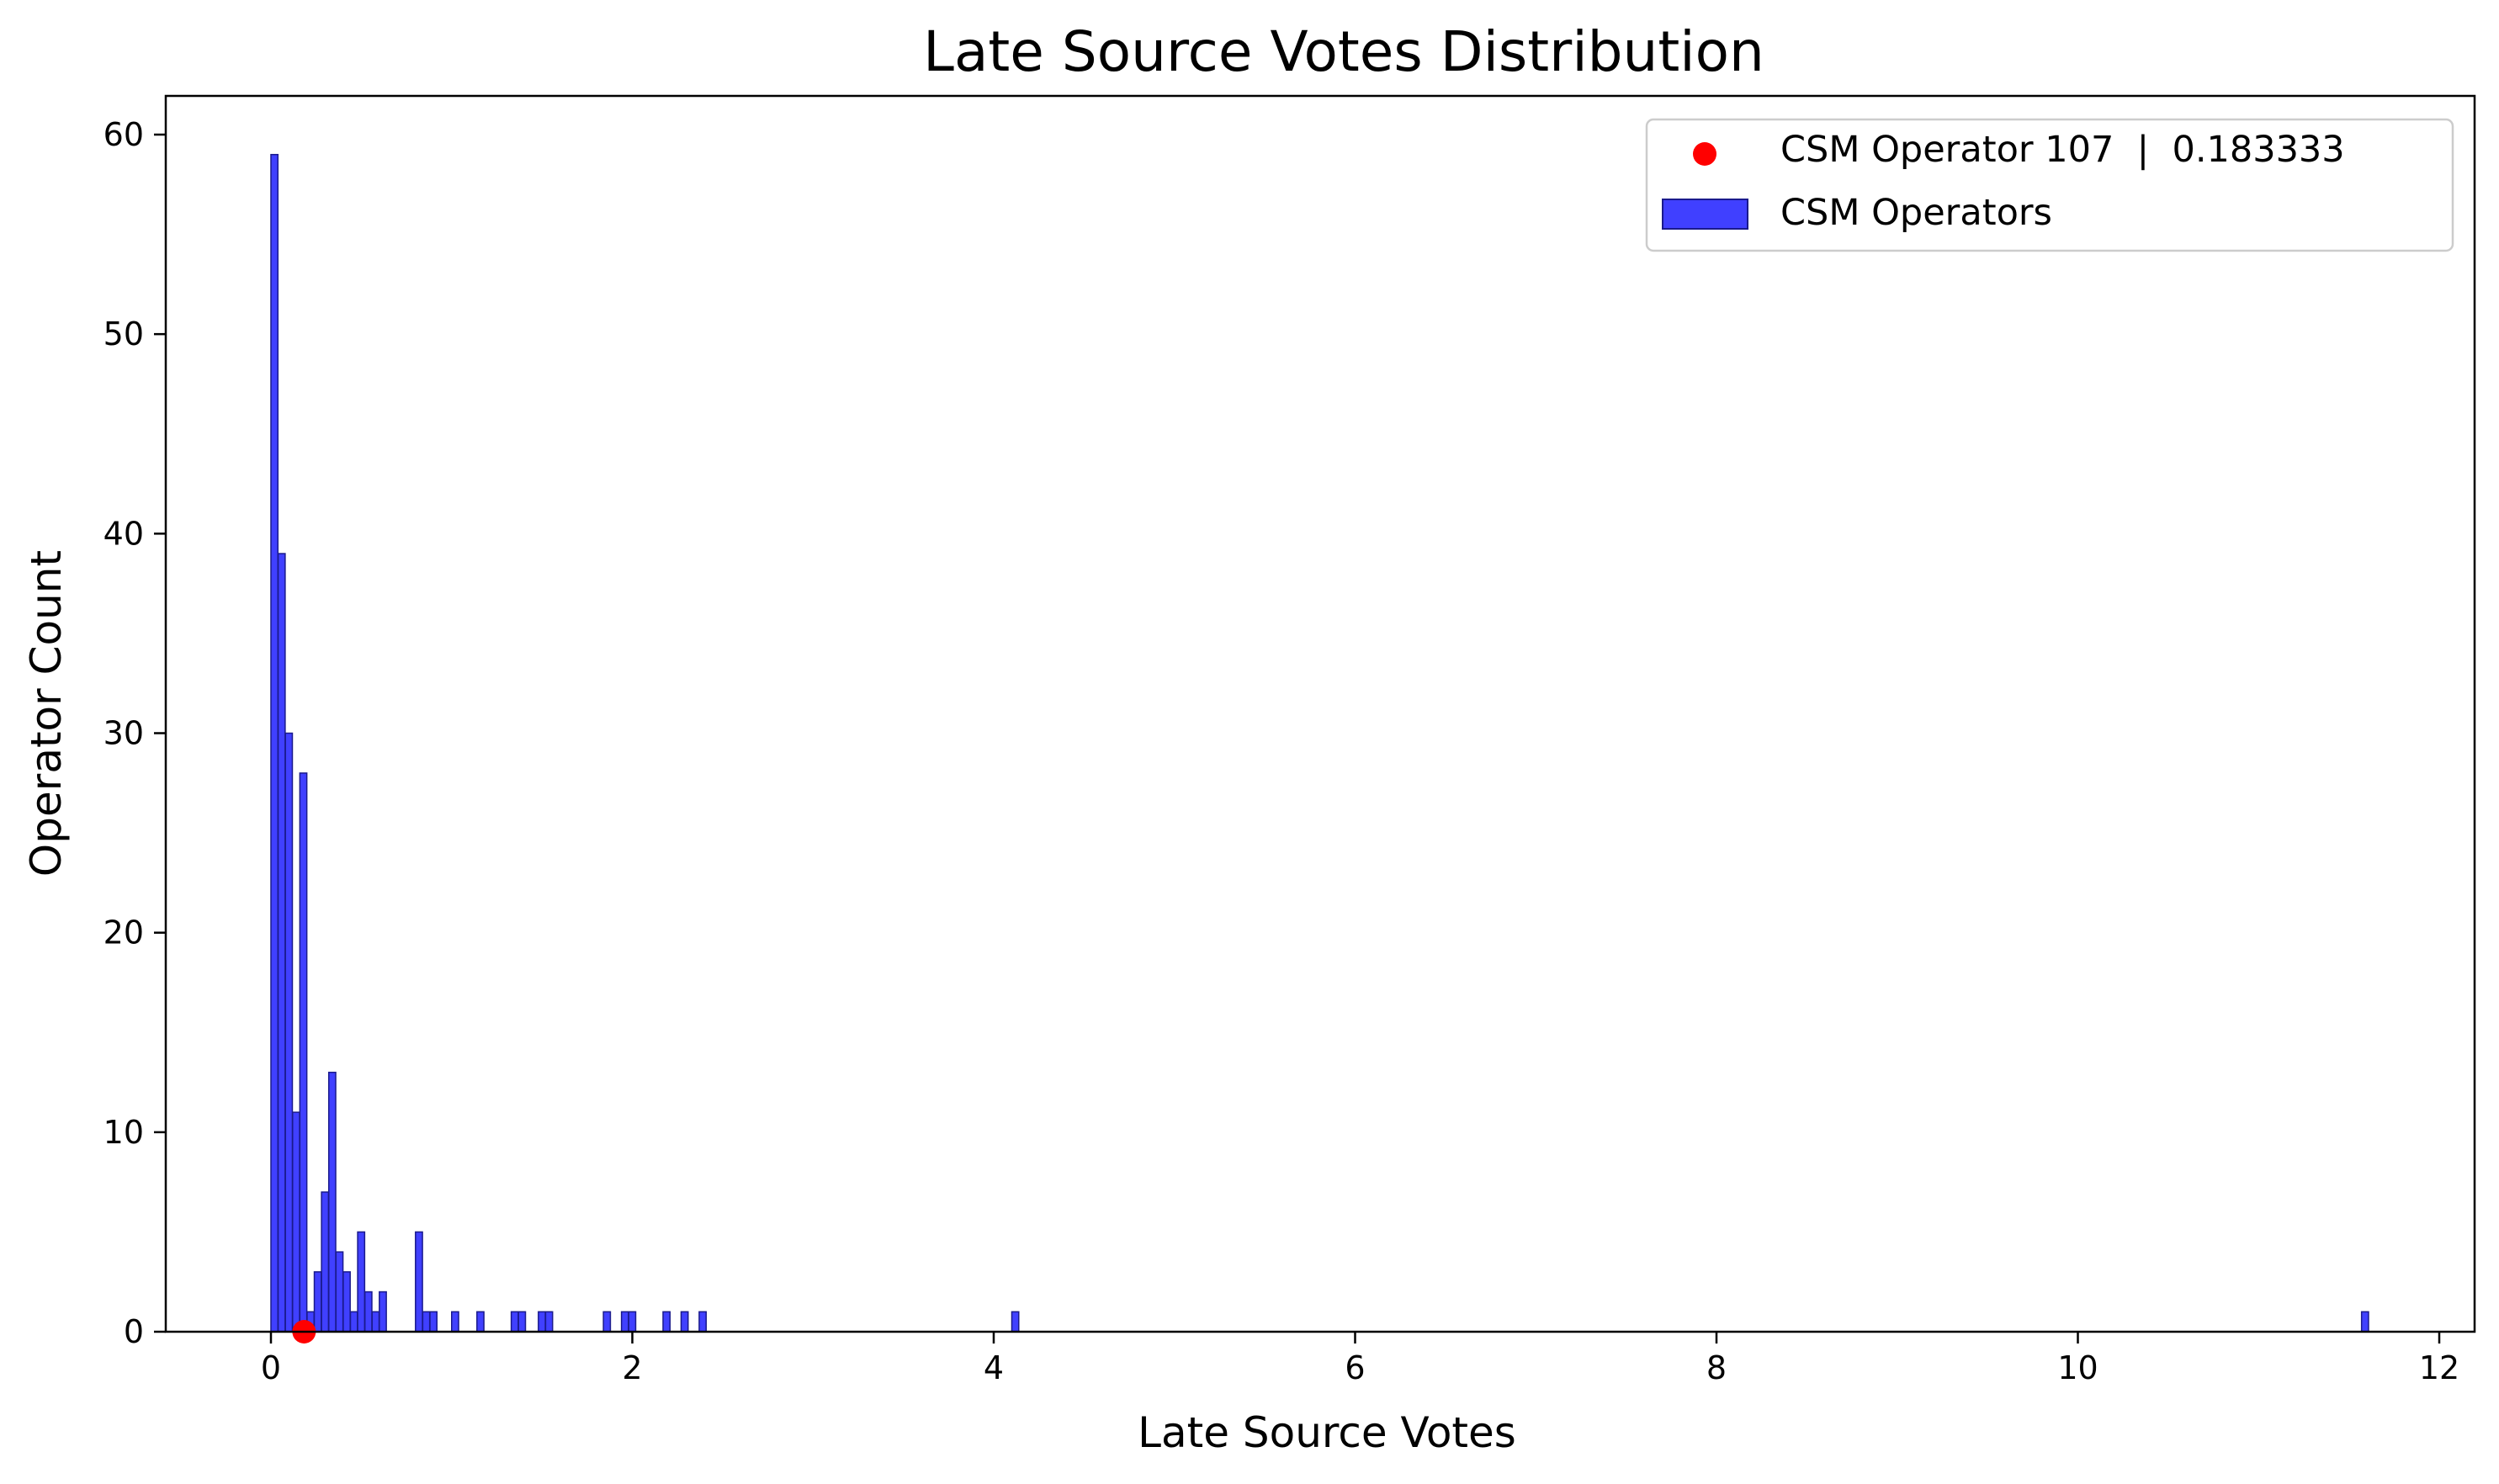  Describe the element at coordinates (124, 1132) in the screenshot. I see `y-tick-label: 10` at that location.